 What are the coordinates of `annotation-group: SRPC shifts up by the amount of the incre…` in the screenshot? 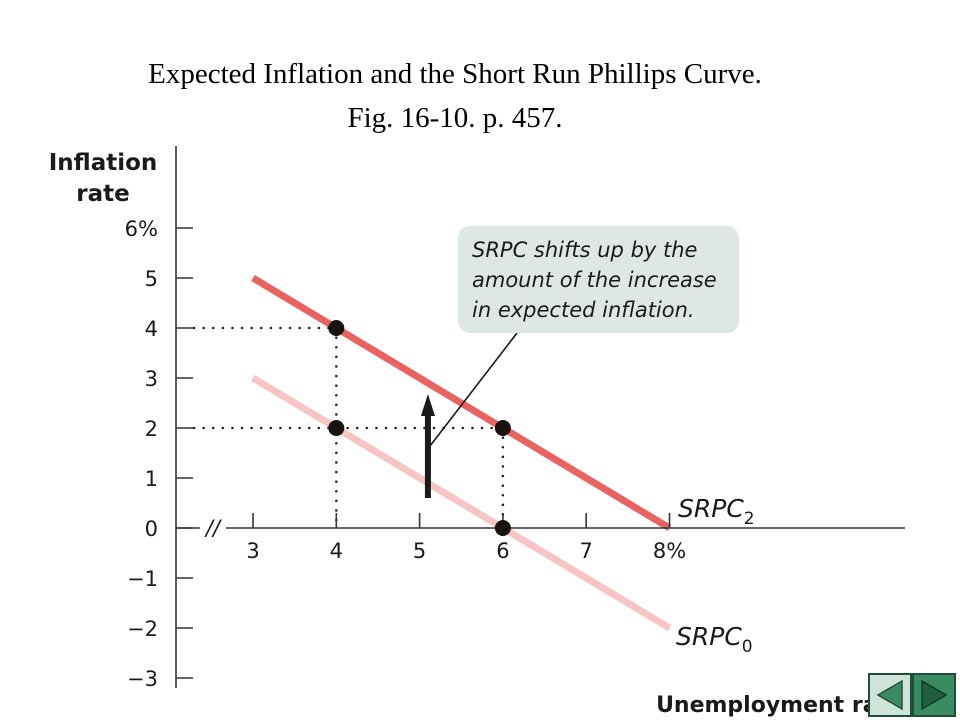 It's located at (579, 362).